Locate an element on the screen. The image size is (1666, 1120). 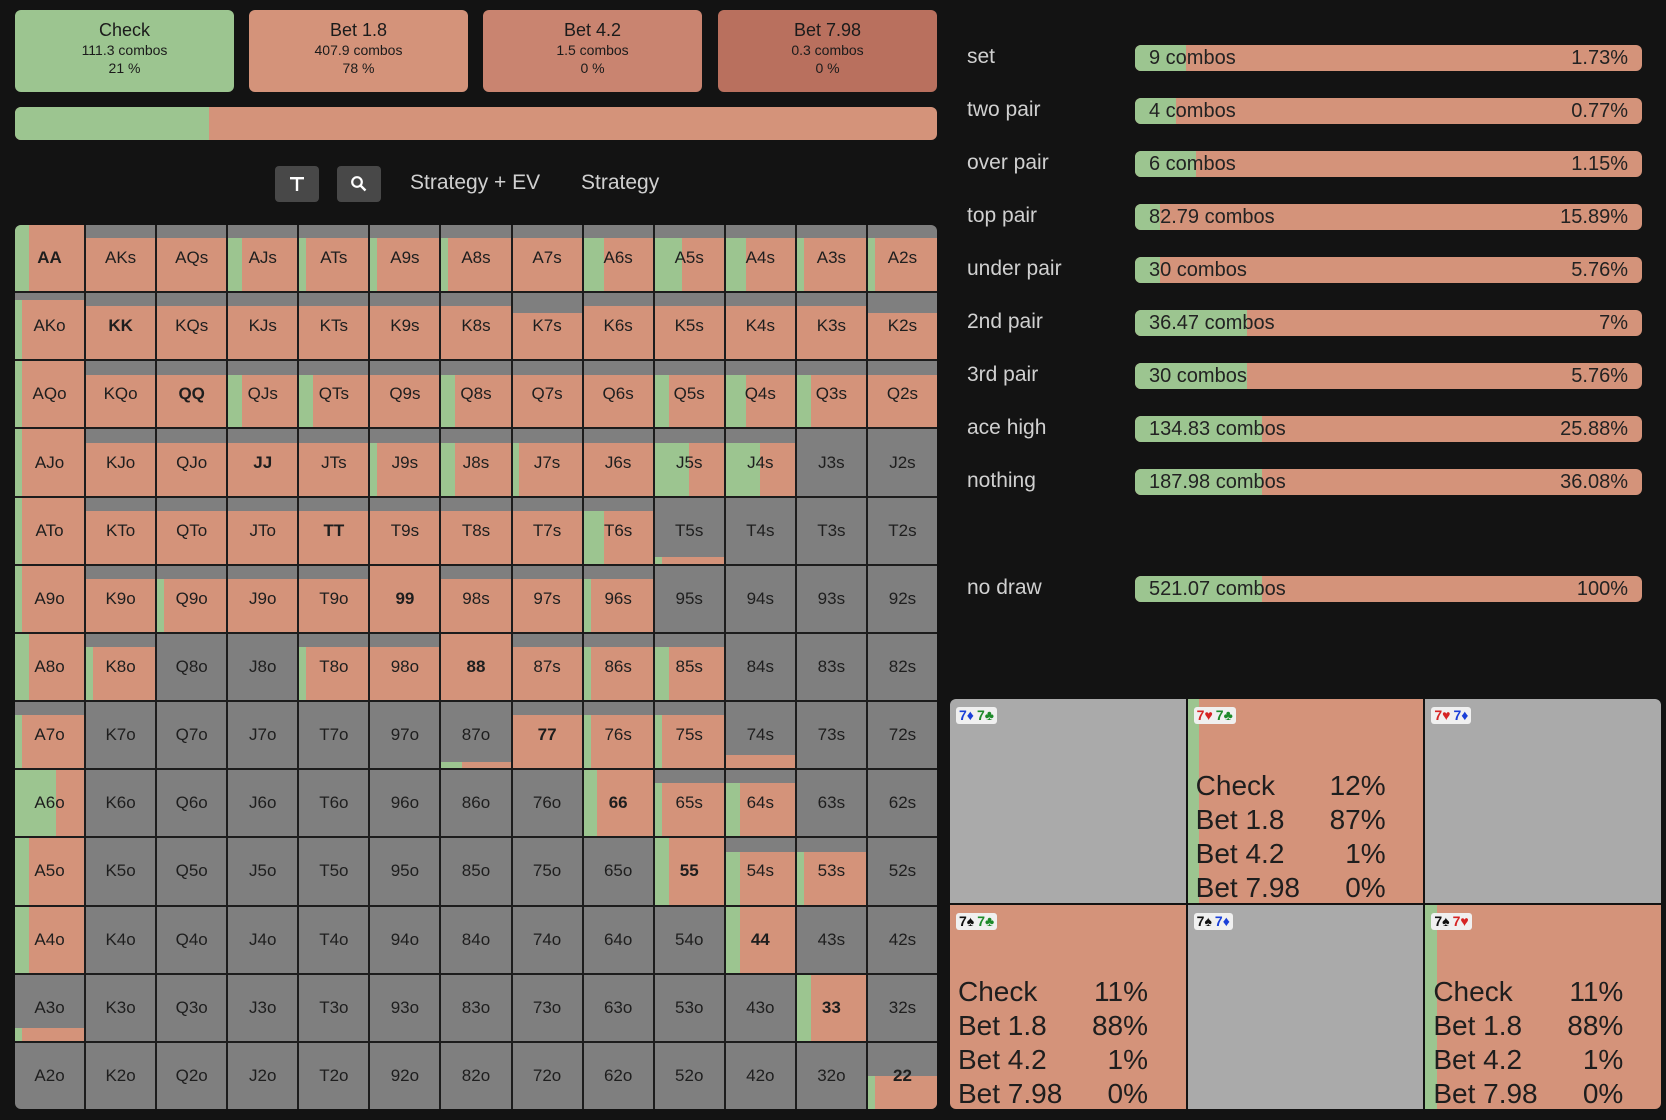
range-cell: K5s is located at coordinates (689, 326).